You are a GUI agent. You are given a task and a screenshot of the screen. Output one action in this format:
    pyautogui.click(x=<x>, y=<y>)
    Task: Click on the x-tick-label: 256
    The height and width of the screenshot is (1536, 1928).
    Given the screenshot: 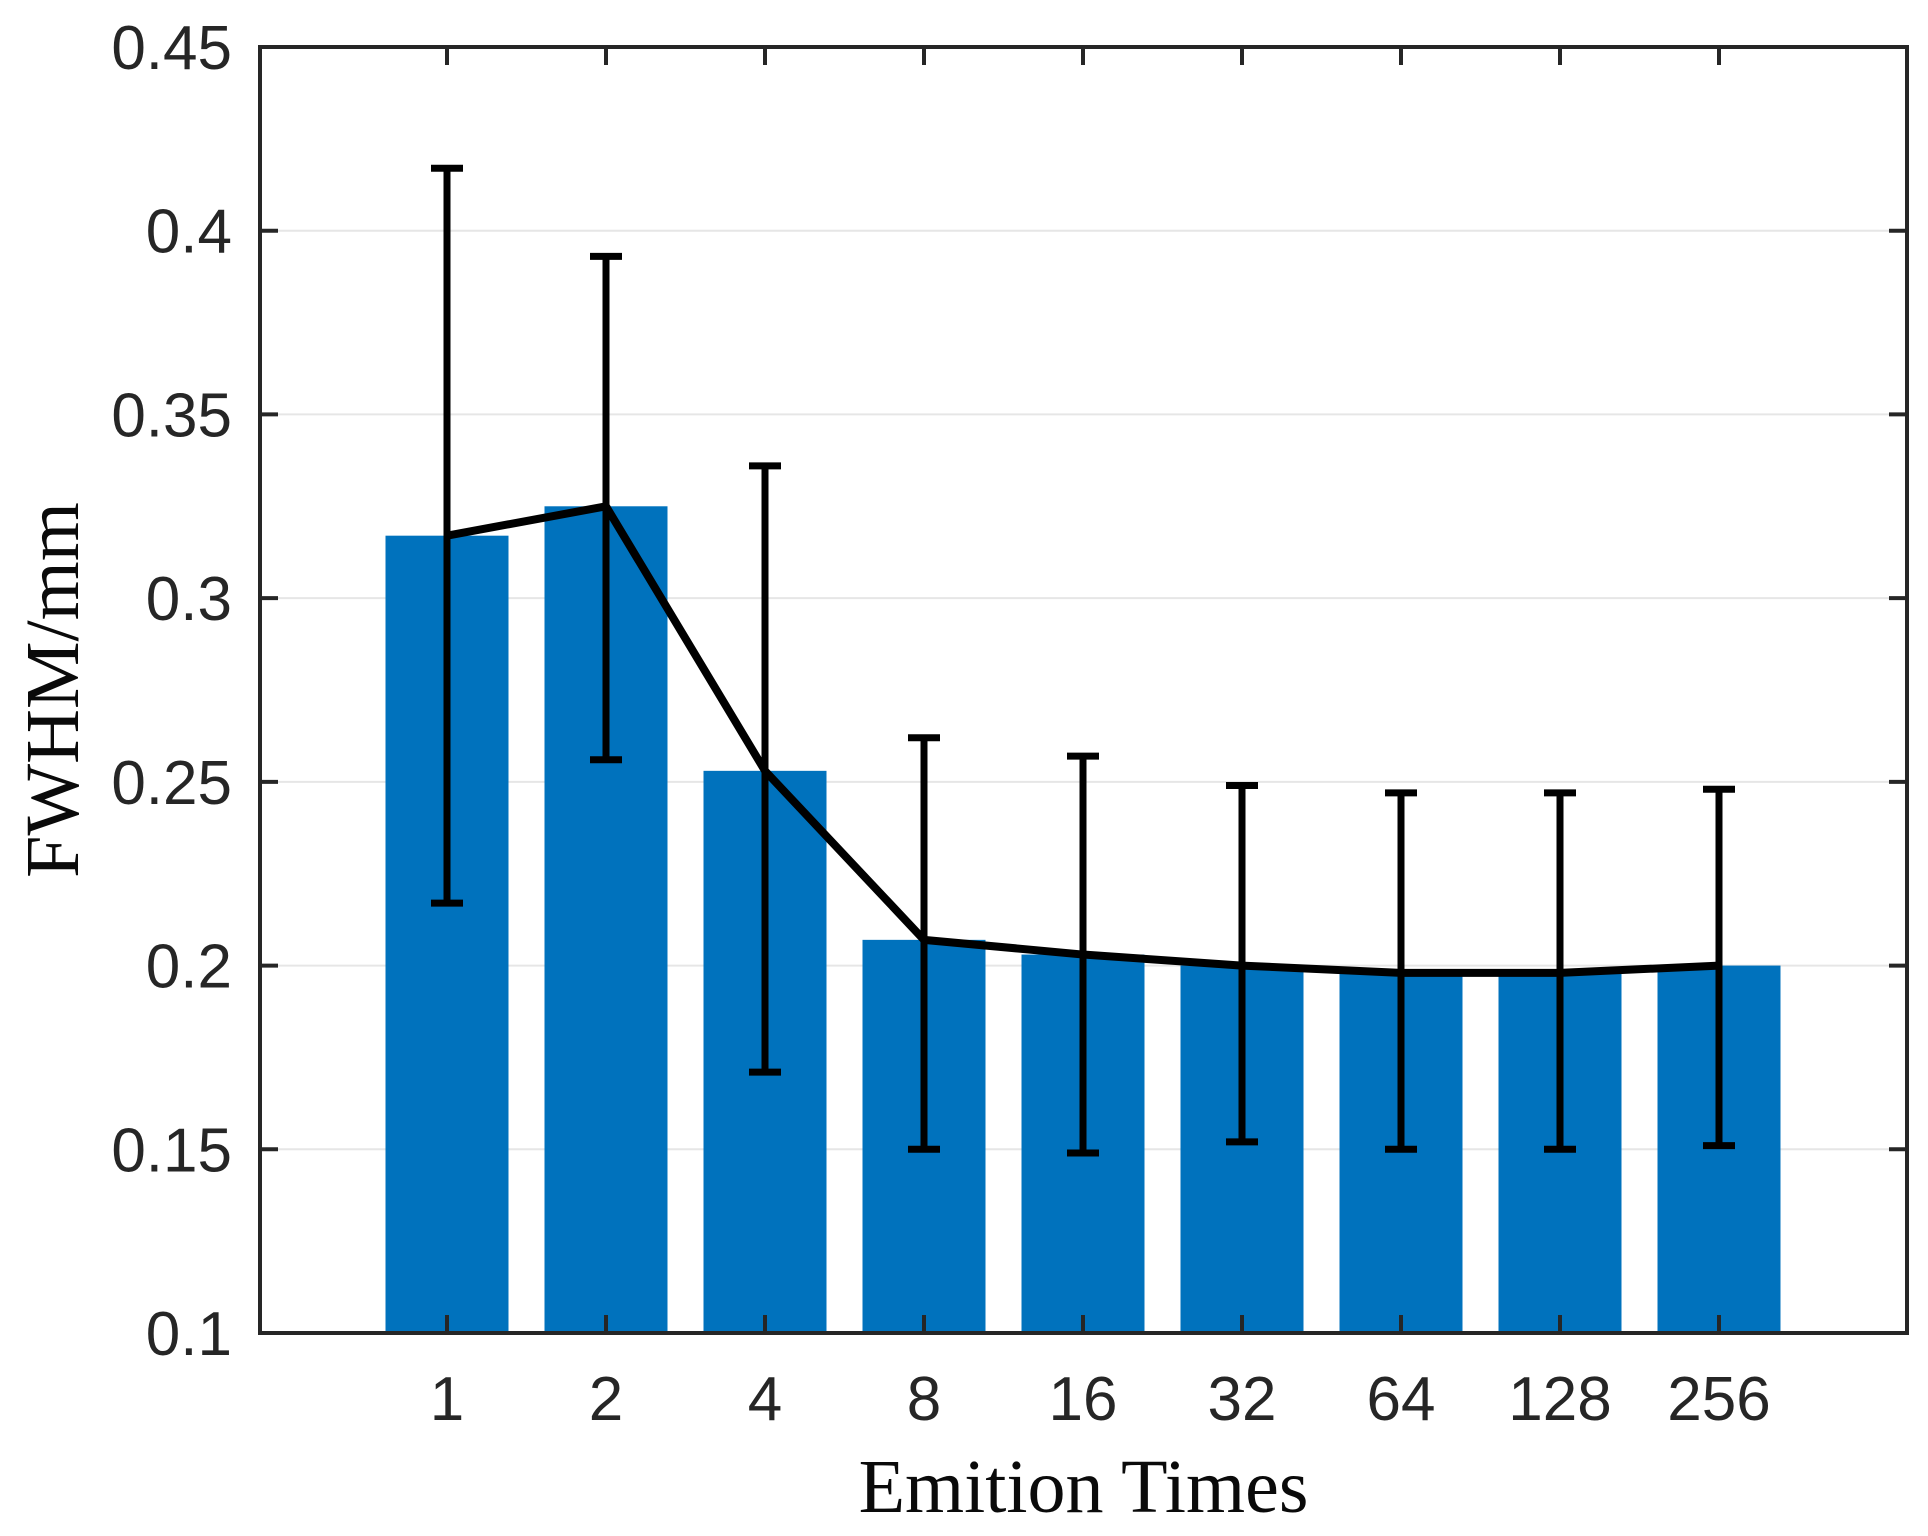 What is the action you would take?
    pyautogui.click(x=1718, y=1399)
    